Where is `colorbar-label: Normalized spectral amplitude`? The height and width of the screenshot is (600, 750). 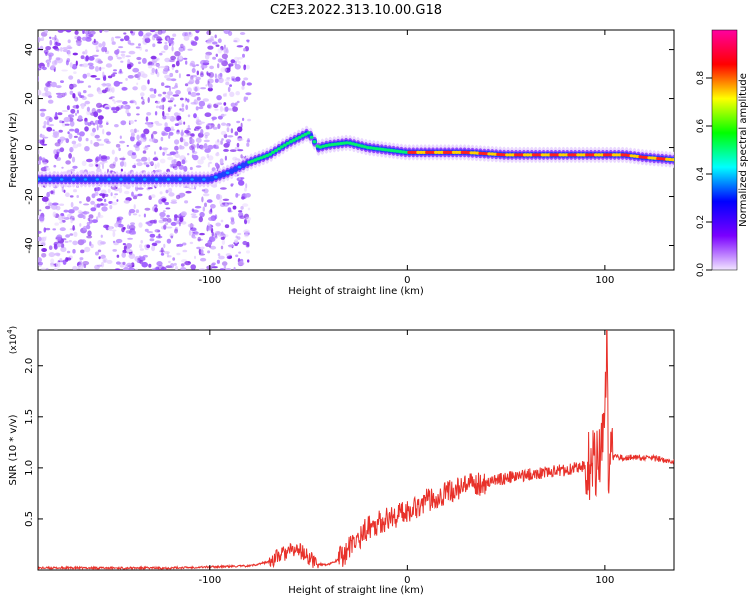
colorbar-label: Normalized spectral amplitude is located at coordinates (743, 150).